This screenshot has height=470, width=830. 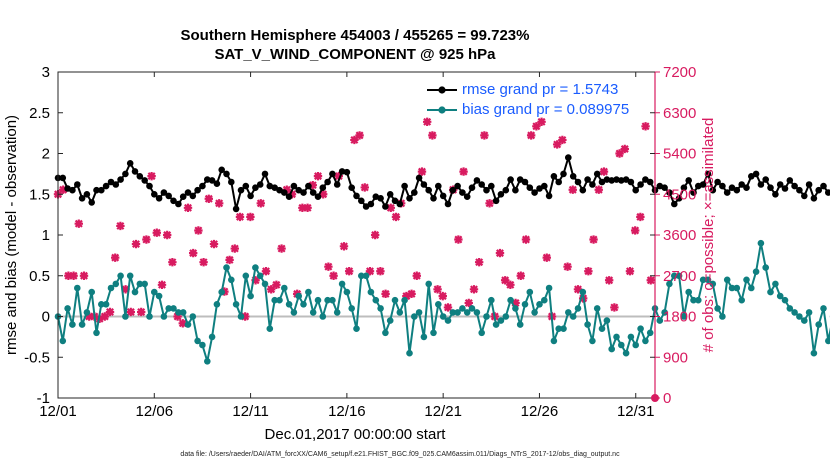 I want to click on y2-axis-label: # of obs: o=possible; ×=assimilated, so click(x=708, y=235).